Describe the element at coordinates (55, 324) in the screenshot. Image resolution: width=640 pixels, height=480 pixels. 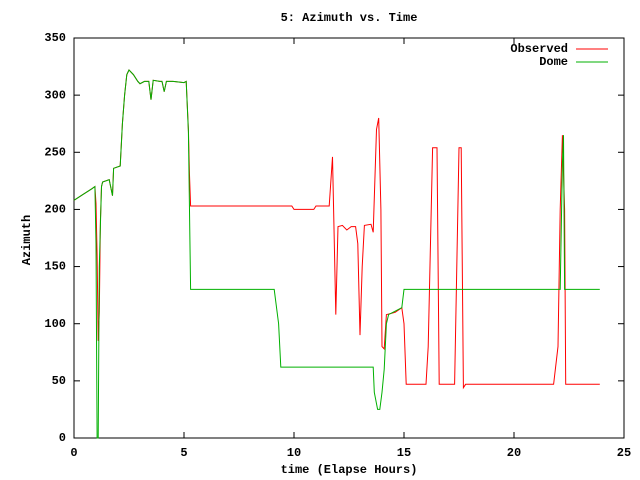
I see `y-tick-label: 100` at that location.